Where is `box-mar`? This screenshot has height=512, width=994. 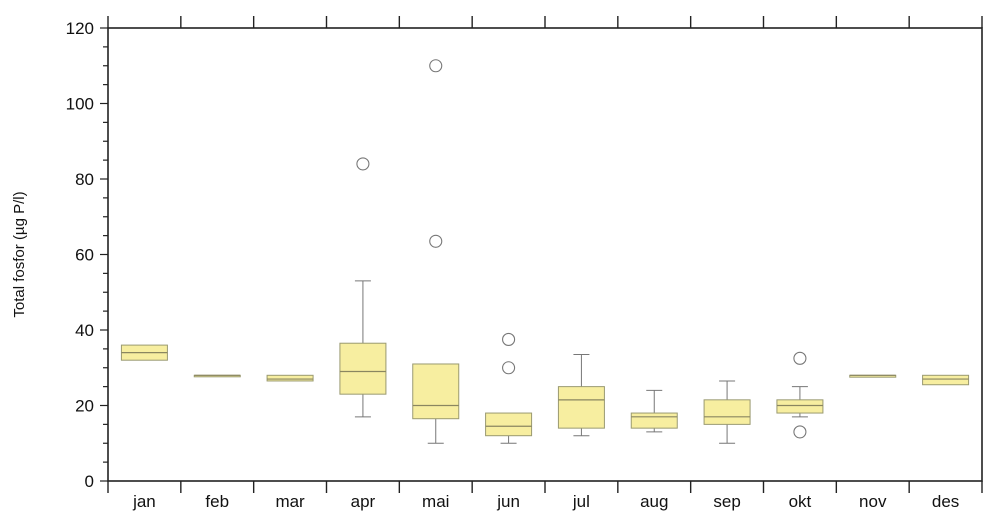
box-mar is located at coordinates (290, 378).